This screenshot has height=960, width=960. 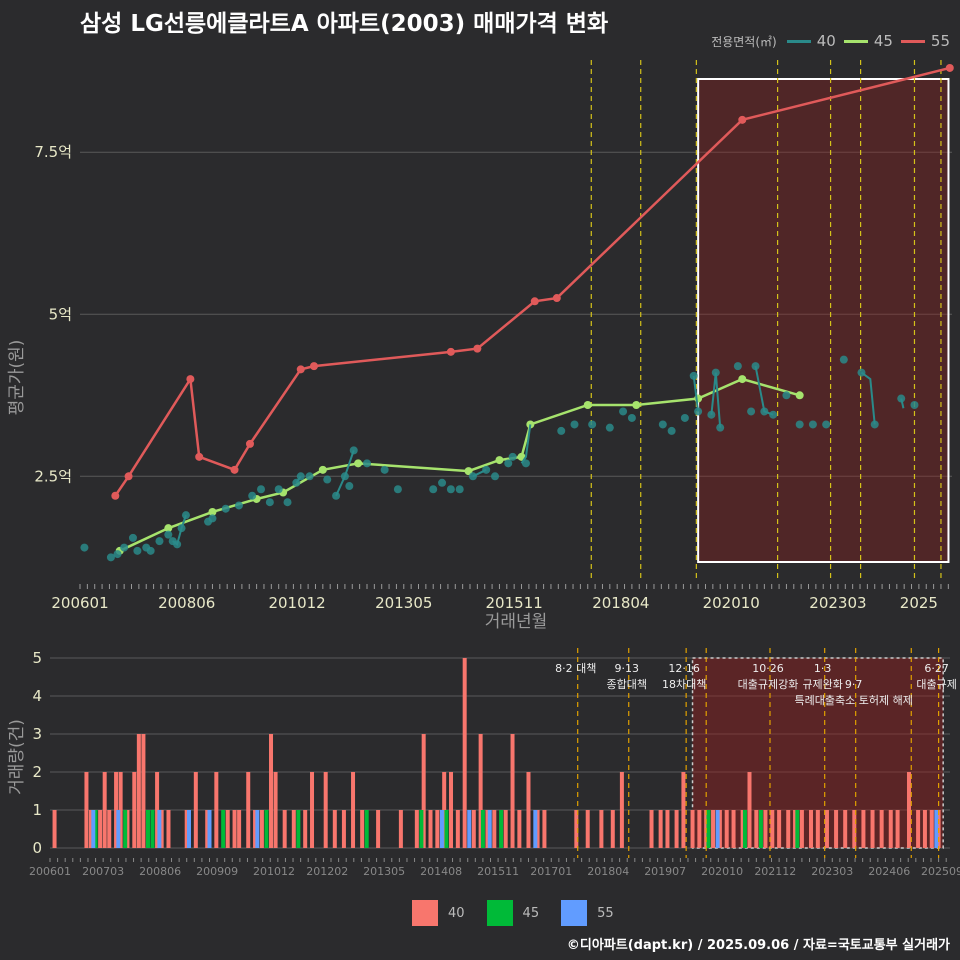 What do you see at coordinates (744, 41) in the screenshot?
I see `legend-title: 전용면적(㎡)` at bounding box center [744, 41].